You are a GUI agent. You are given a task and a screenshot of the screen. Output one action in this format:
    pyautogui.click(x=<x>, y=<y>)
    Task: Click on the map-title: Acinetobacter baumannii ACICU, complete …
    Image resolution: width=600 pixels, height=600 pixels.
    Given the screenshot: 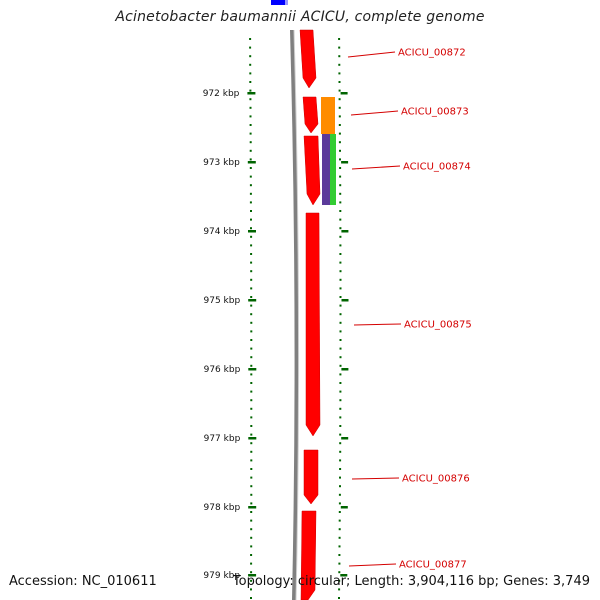 What is the action you would take?
    pyautogui.click(x=300, y=17)
    